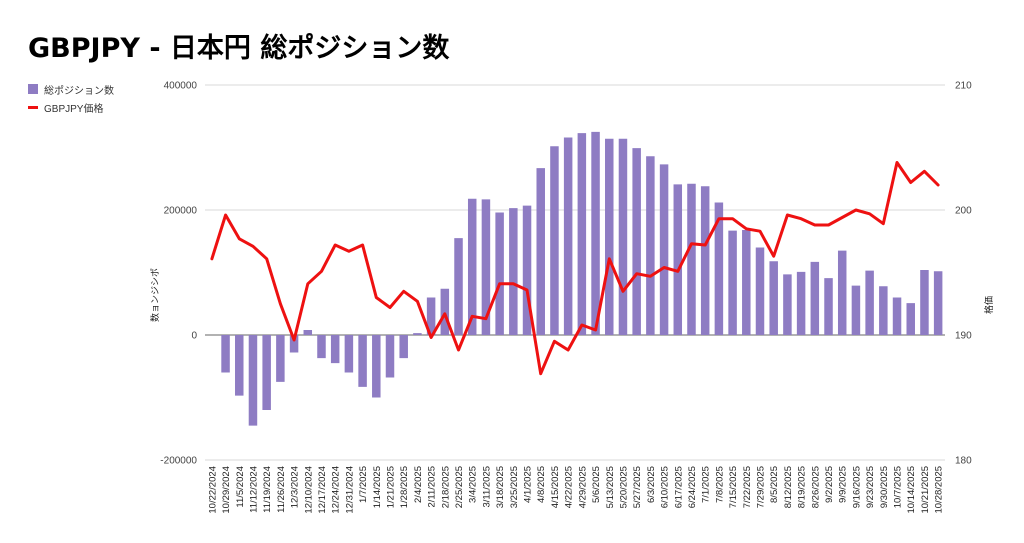 The height and width of the screenshot is (543, 1024). What do you see at coordinates (988, 305) in the screenshot?
I see `y-right-axis-title: 格価` at bounding box center [988, 305].